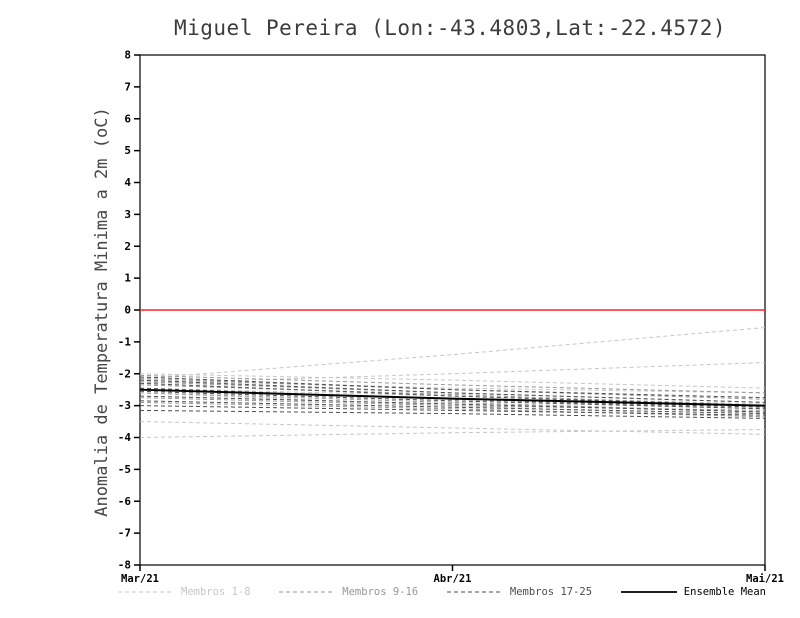 The width and height of the screenshot is (800, 618). Describe the element at coordinates (140, 579) in the screenshot. I see `x-tick-label: Mar/21` at that location.